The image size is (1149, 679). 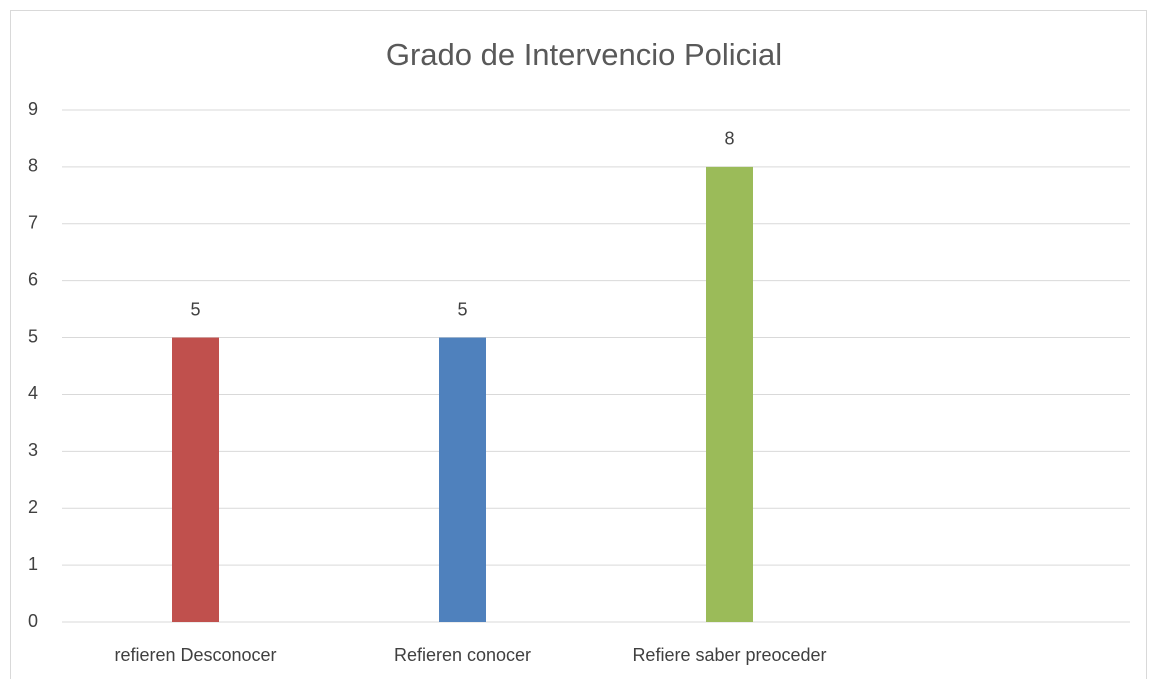 I want to click on y-tick-label: 9, so click(x=33, y=109).